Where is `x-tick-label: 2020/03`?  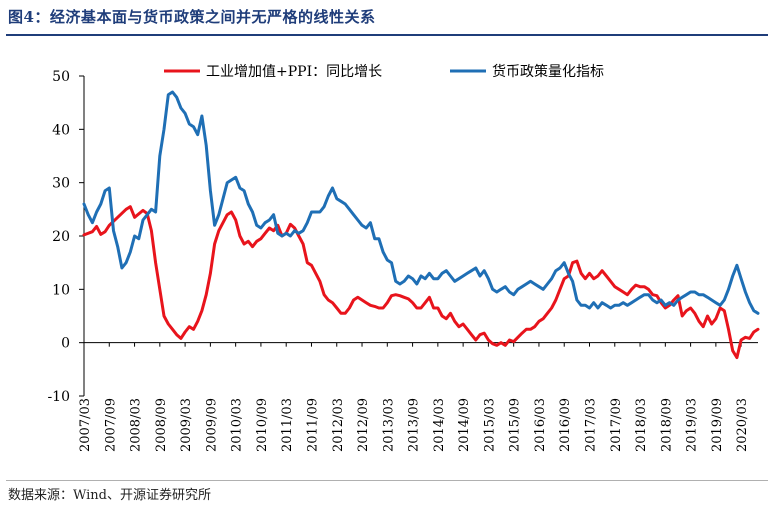
x-tick-label: 2020/03 is located at coordinates (742, 425).